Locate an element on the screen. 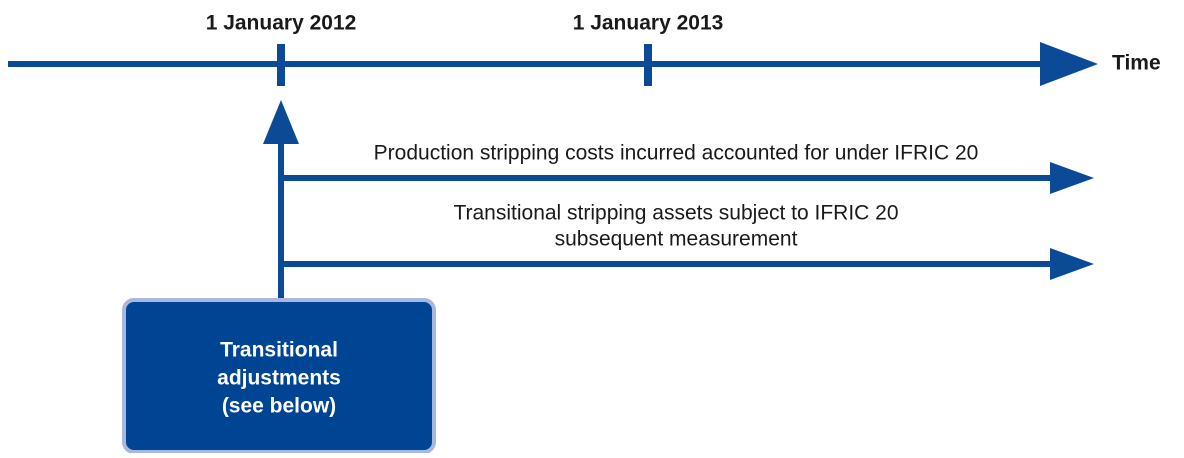 The width and height of the screenshot is (1184, 458). axis-label: Time is located at coordinates (1136, 63).